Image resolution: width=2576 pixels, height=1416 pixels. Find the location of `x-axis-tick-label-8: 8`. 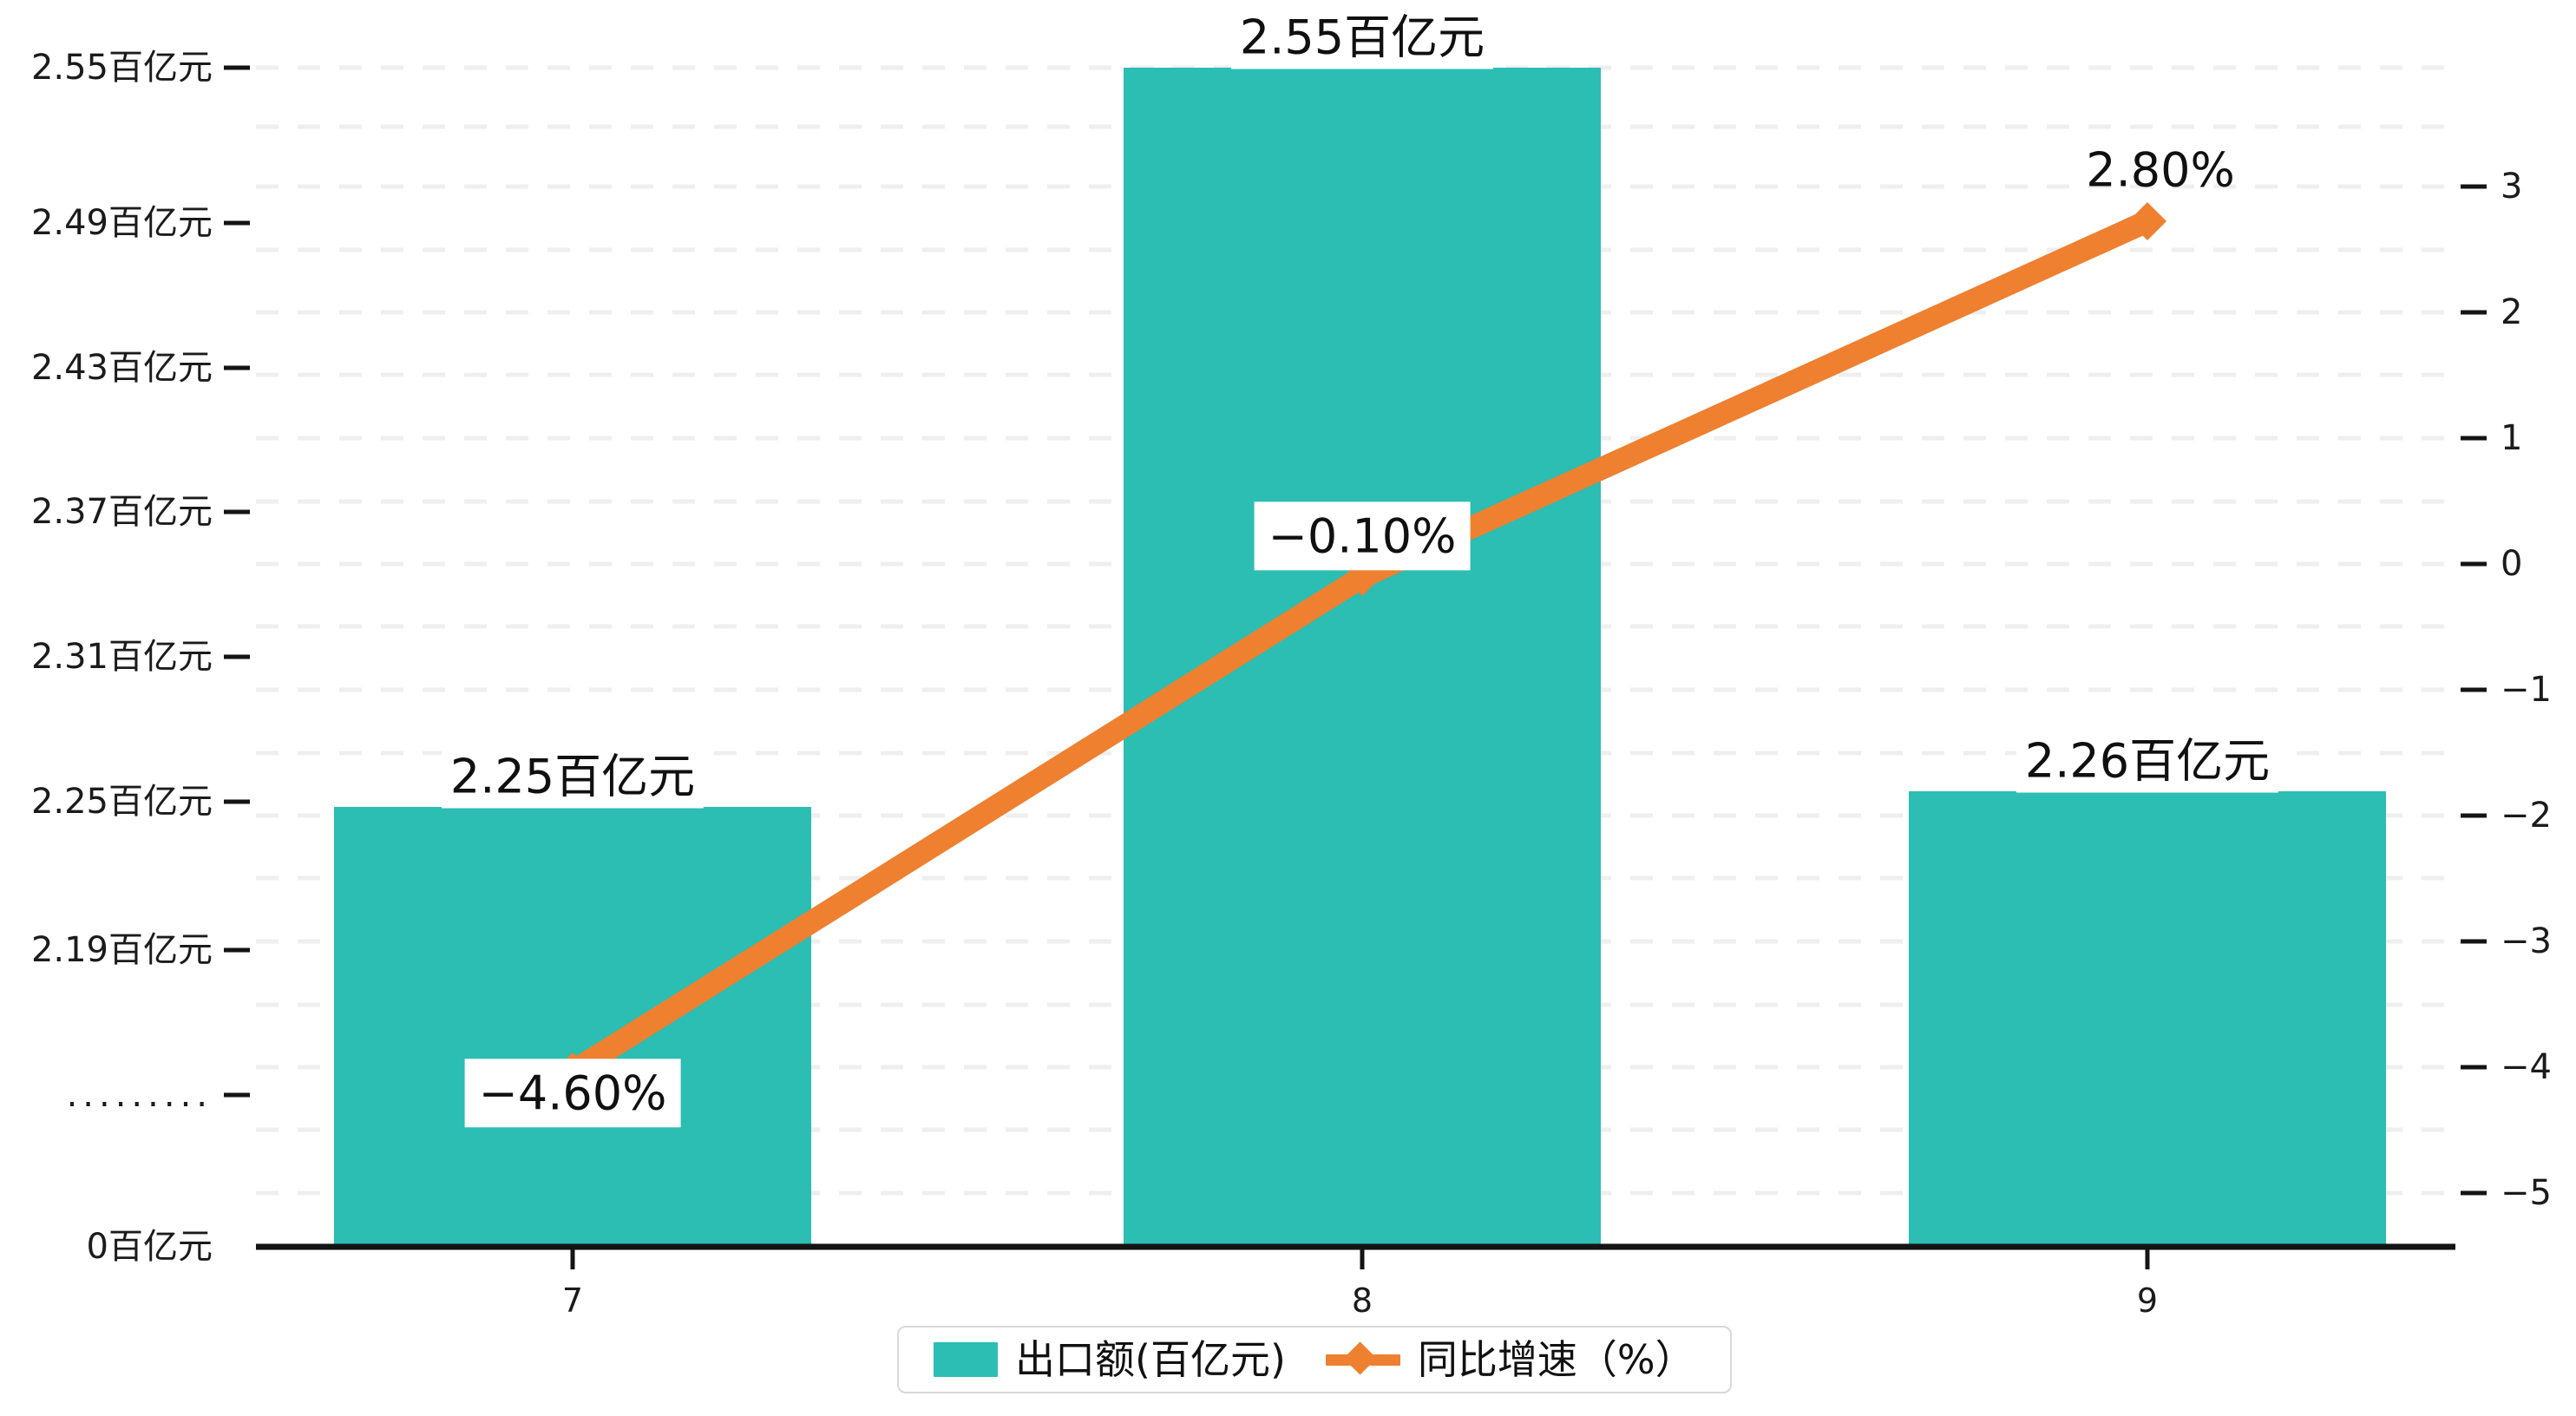

x-axis-tick-label-8: 8 is located at coordinates (1362, 1301).